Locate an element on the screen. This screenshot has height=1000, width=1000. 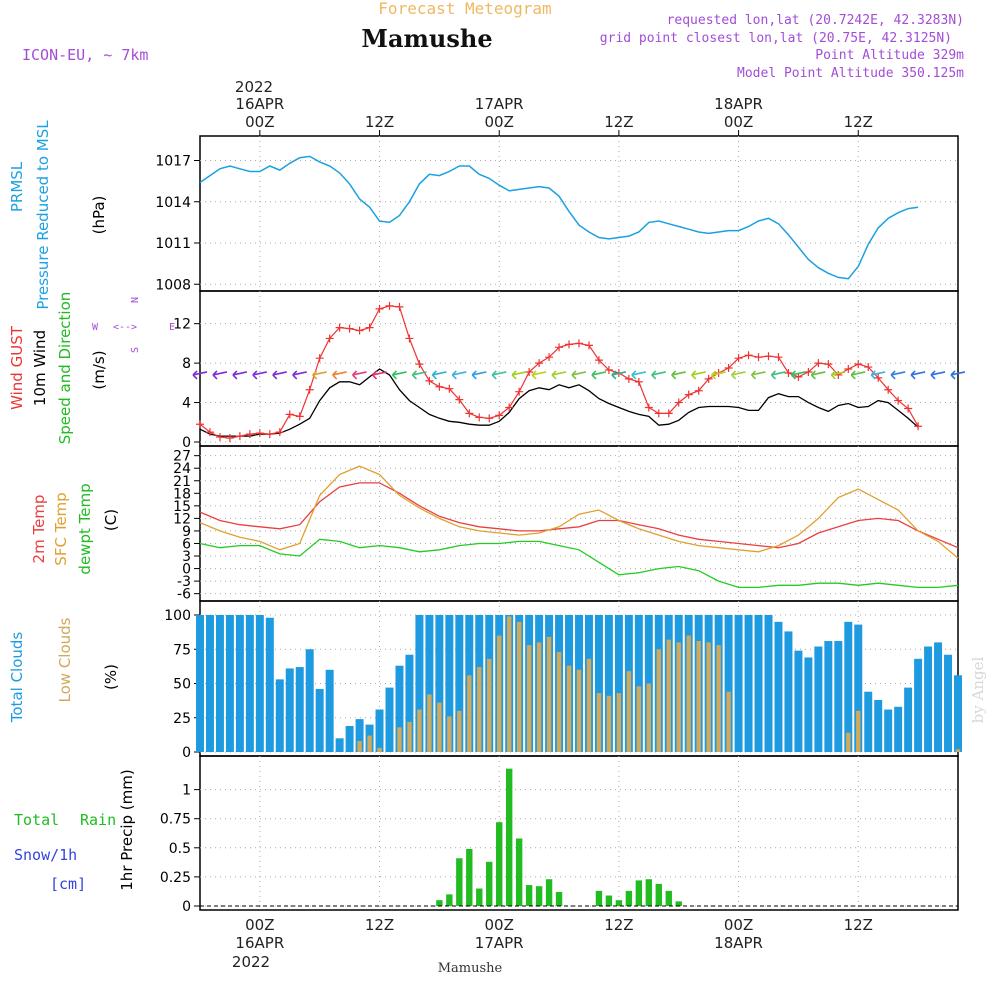
sfc-temp-line is located at coordinates (579, 512).